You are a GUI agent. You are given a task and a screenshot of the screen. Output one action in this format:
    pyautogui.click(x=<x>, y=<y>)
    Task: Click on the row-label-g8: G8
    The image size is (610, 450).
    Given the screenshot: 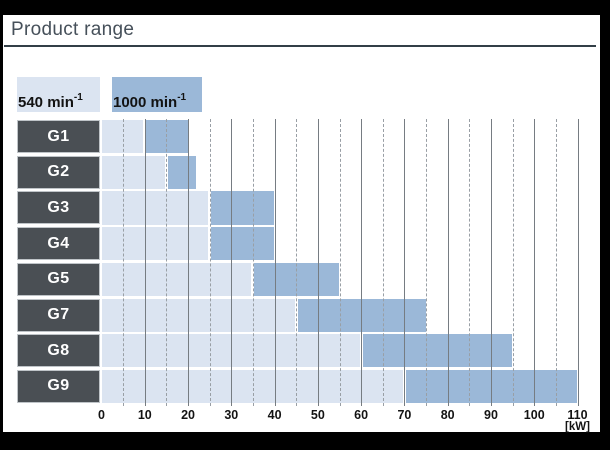 What is the action you would take?
    pyautogui.click(x=58, y=351)
    